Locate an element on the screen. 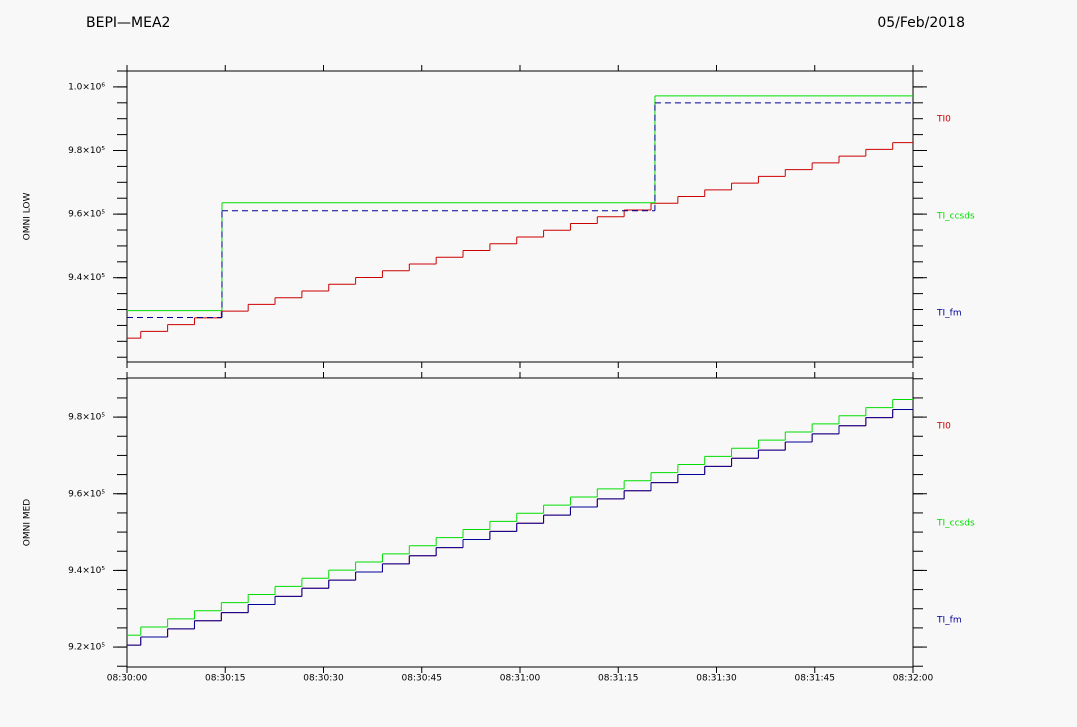 The image size is (1077, 727). title: BEPI—MEA2 is located at coordinates (128, 23).